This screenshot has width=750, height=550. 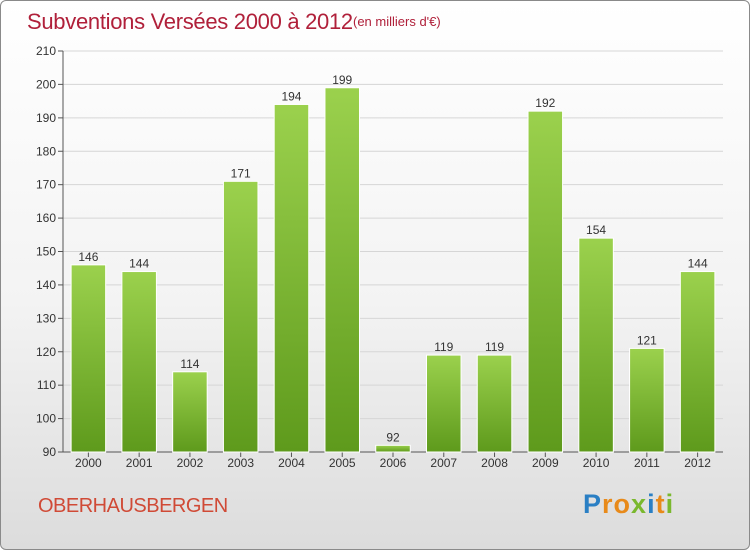 What do you see at coordinates (647, 463) in the screenshot?
I see `x-tick-label: 2011` at bounding box center [647, 463].